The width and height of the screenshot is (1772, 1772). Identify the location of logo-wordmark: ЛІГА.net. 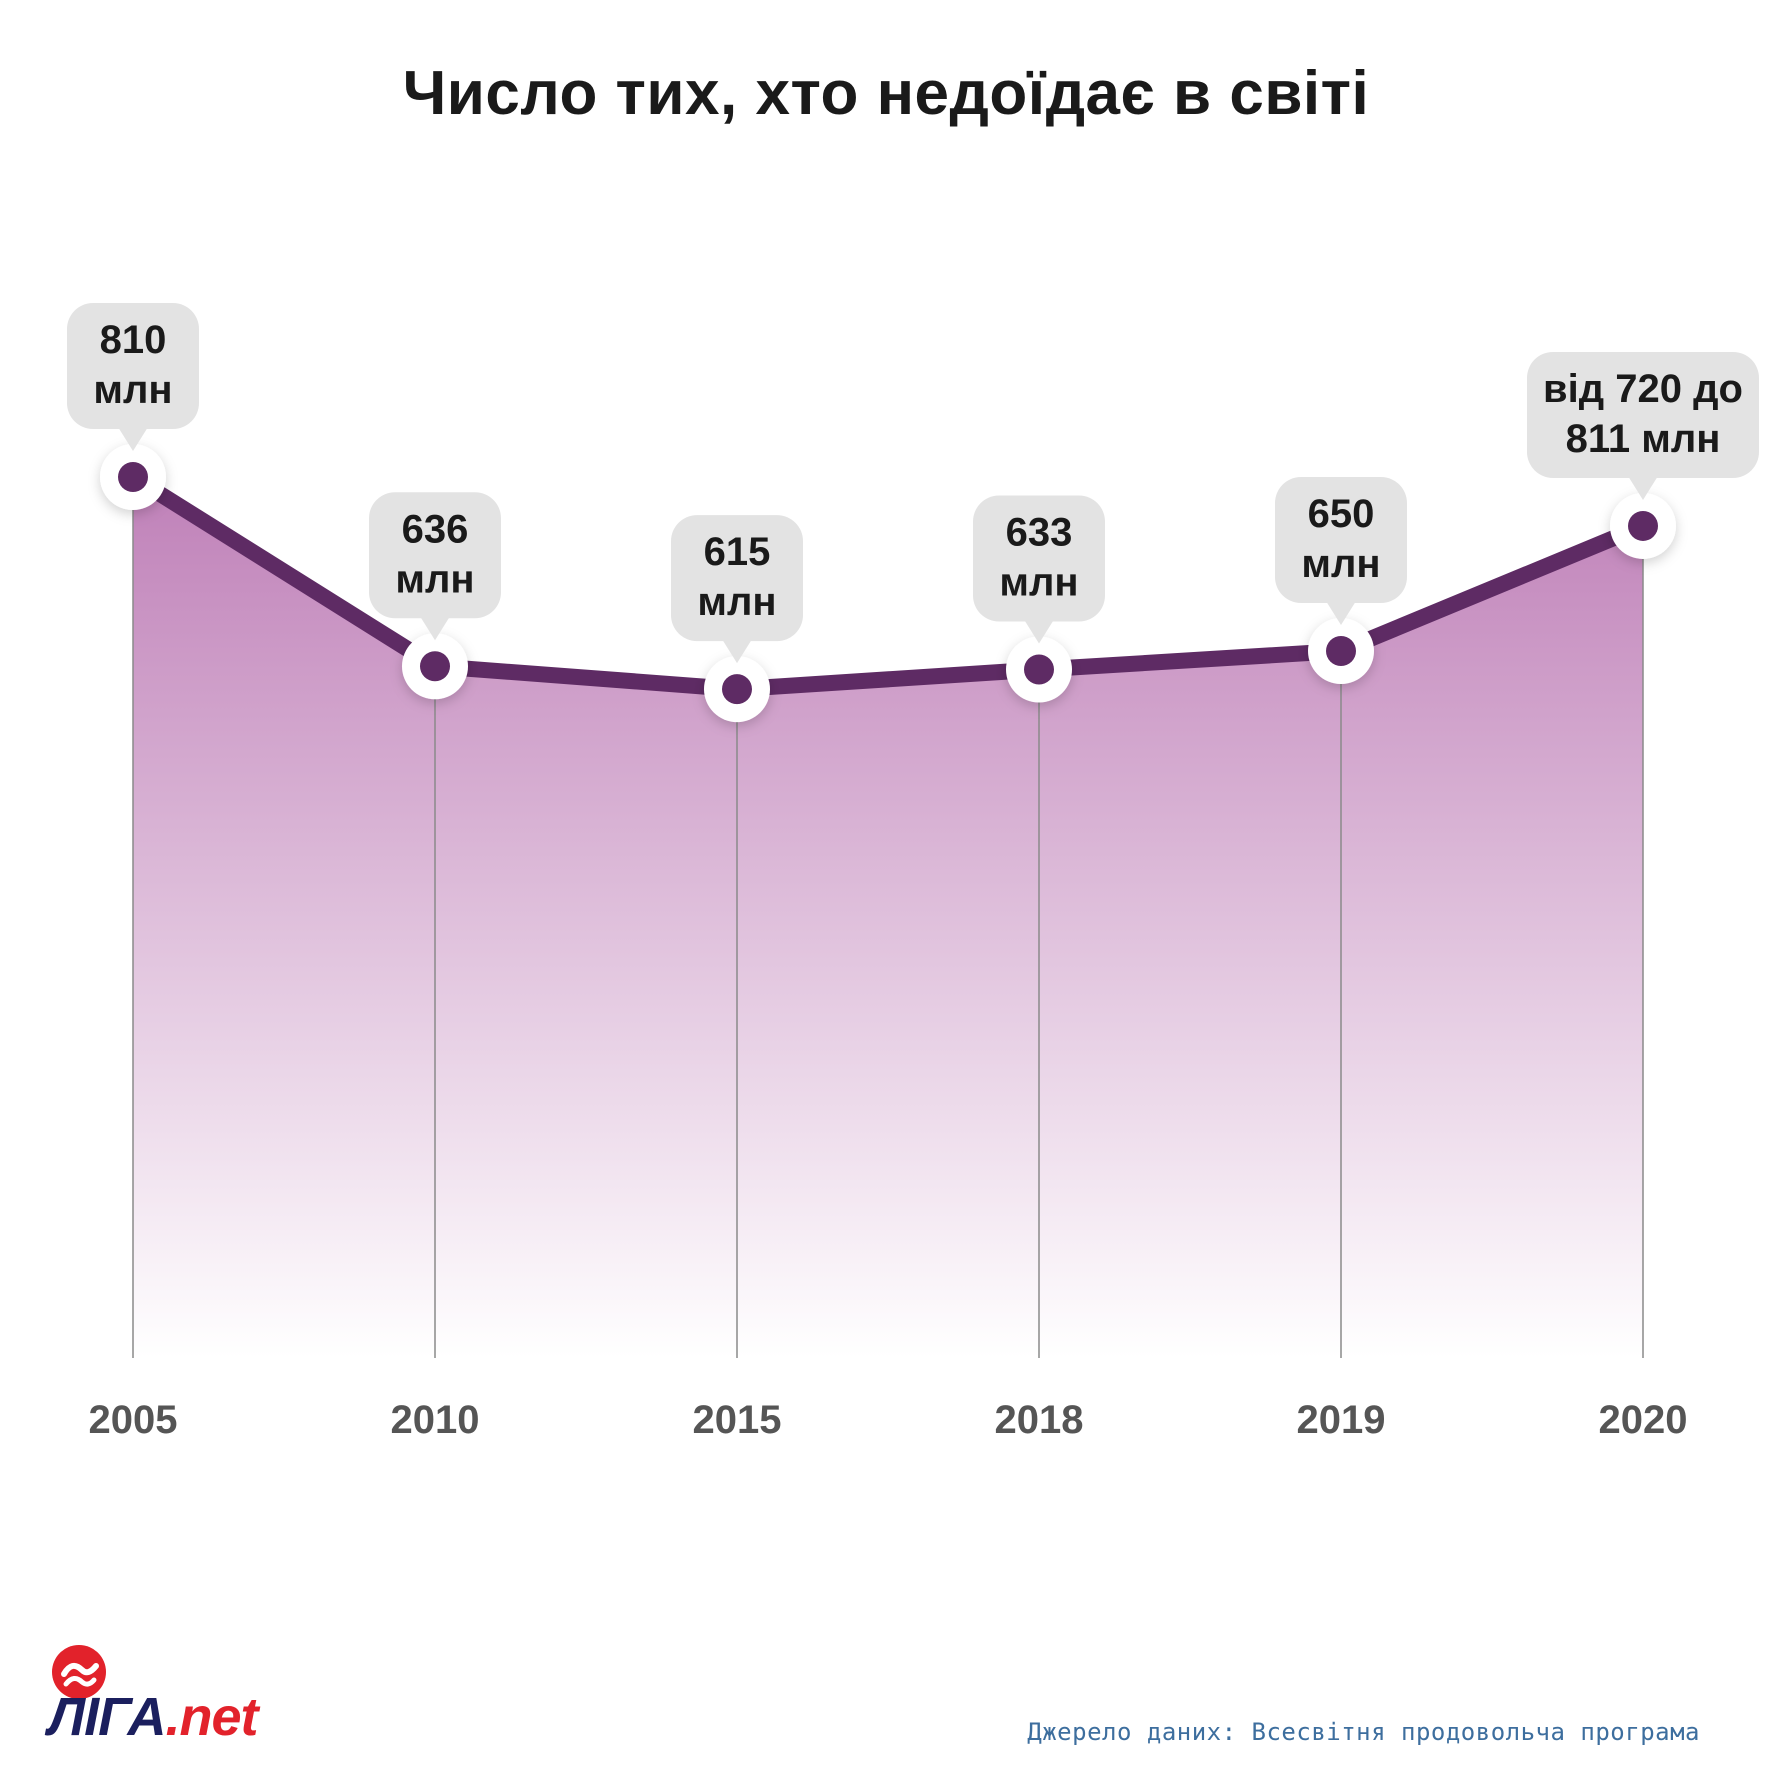
(153, 1717).